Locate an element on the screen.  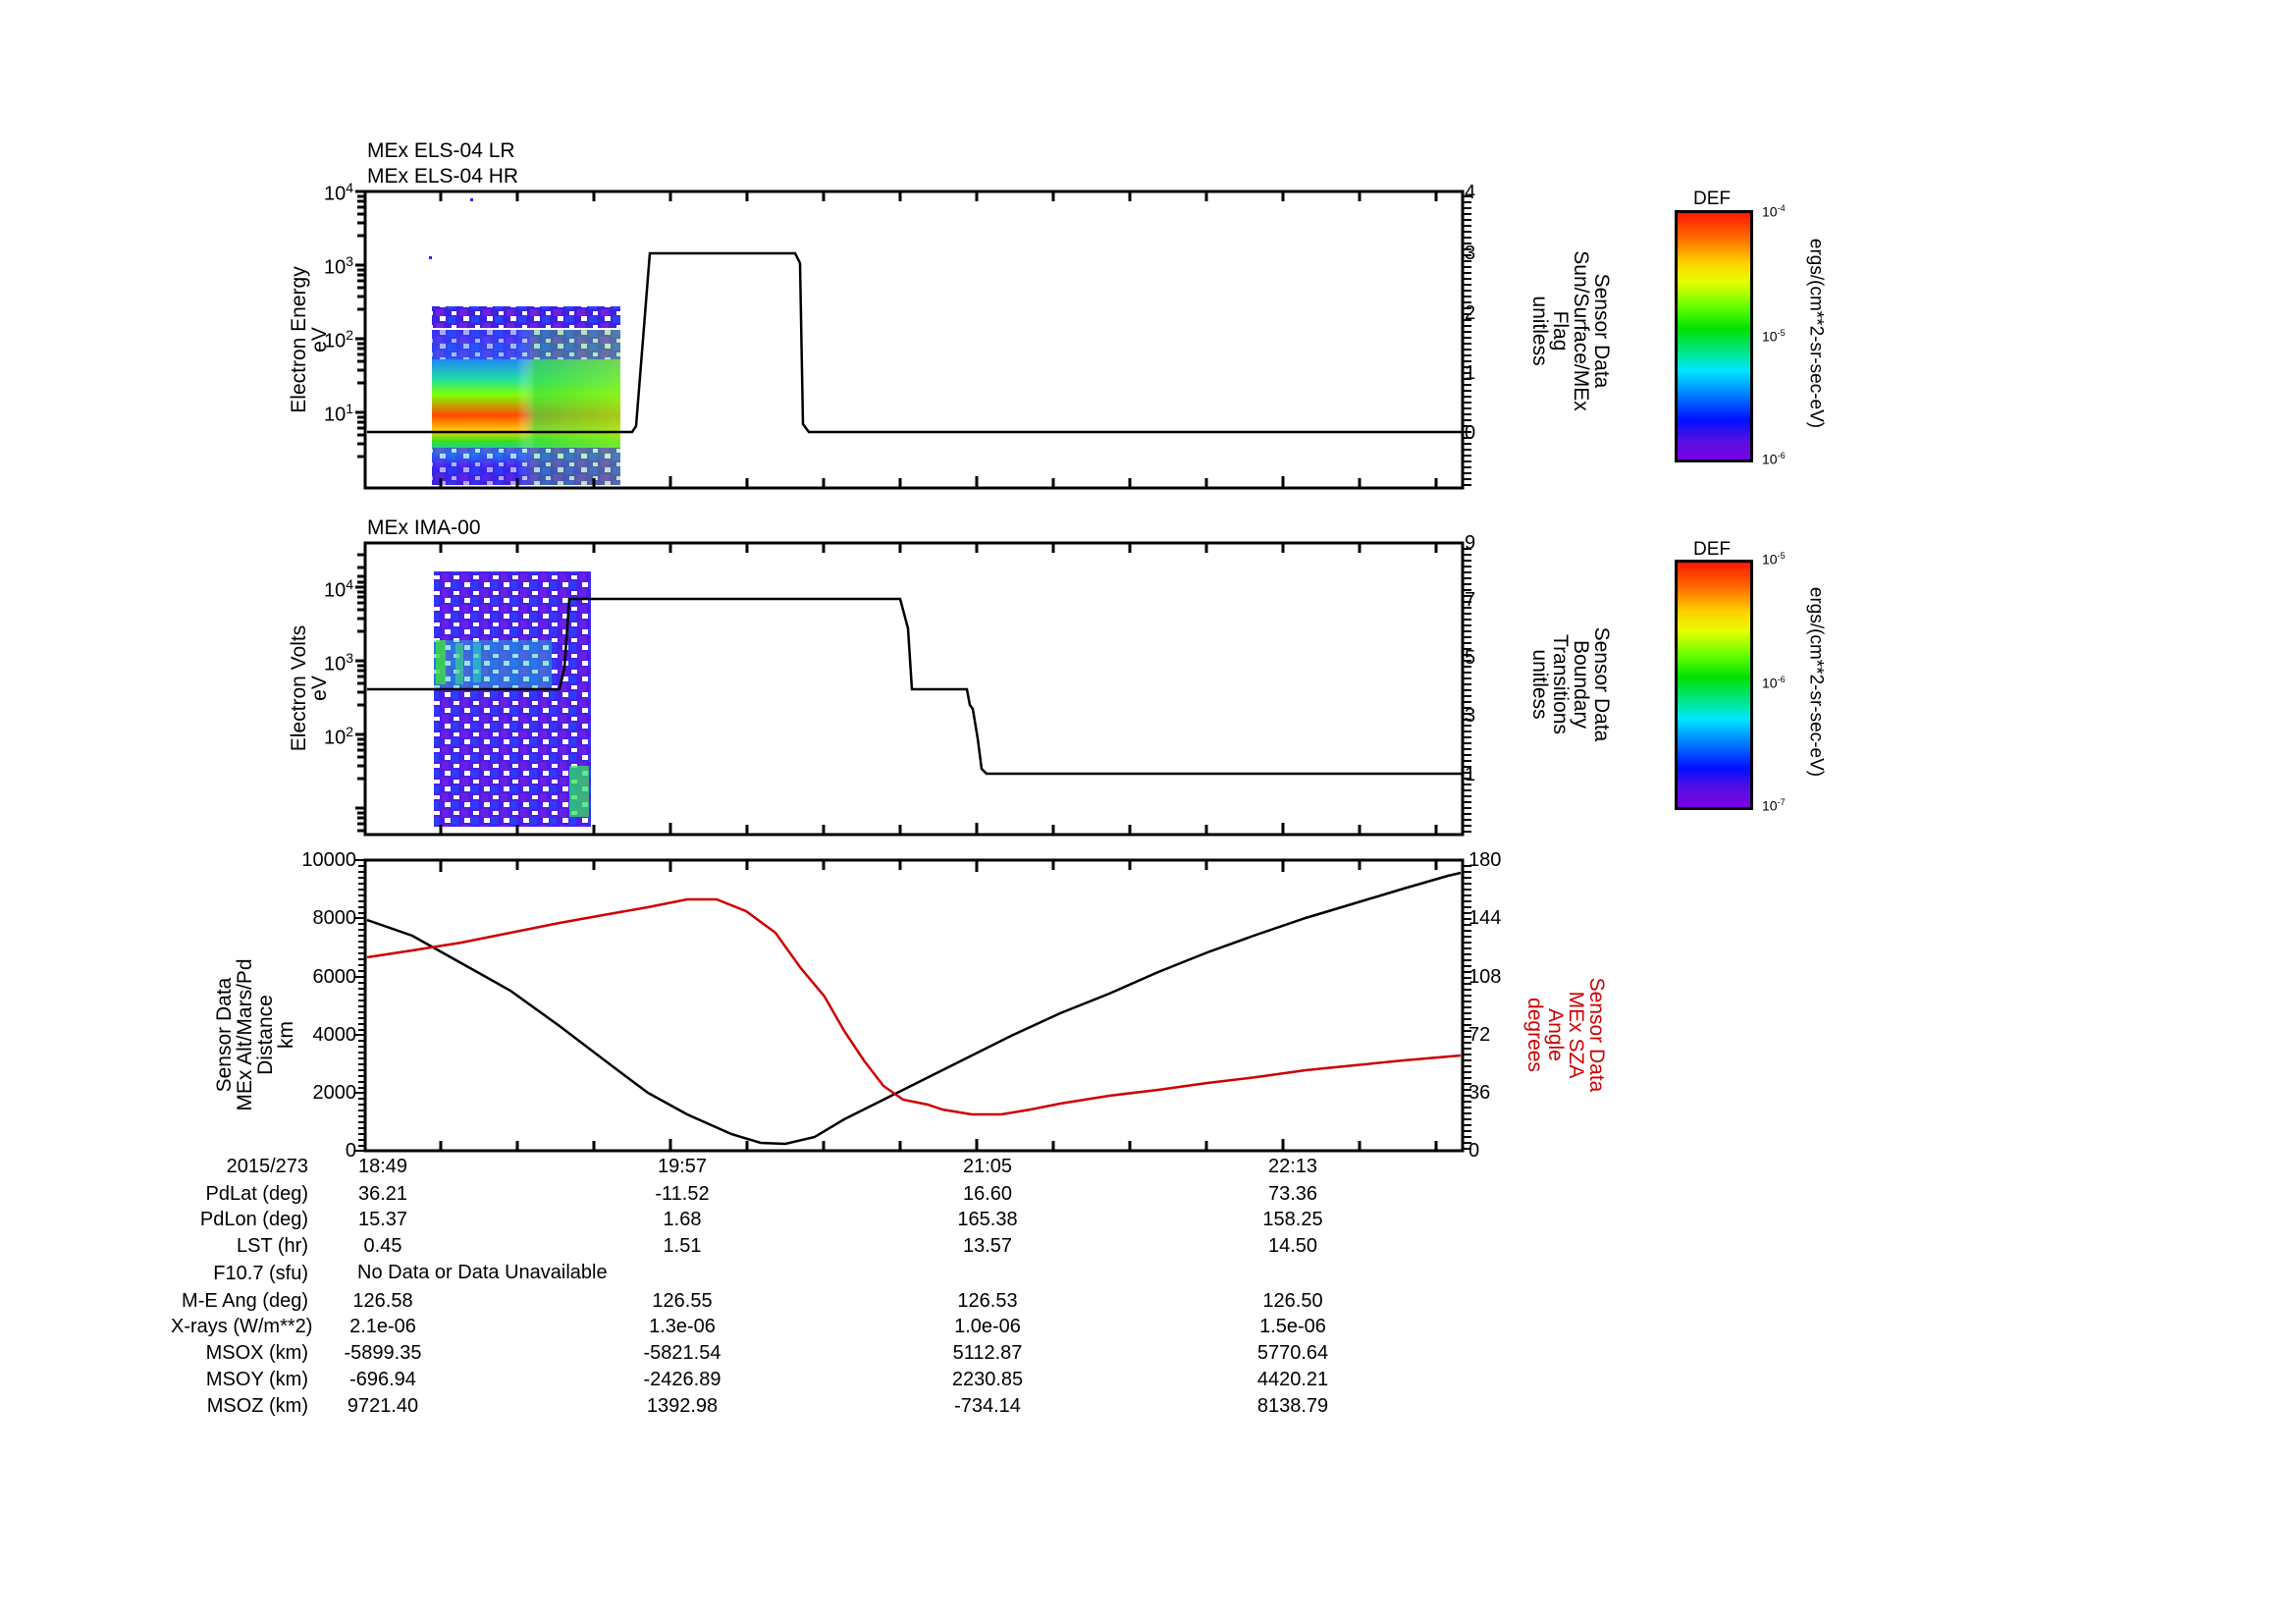
panel3-rtick: 72 is located at coordinates (1479, 1035).